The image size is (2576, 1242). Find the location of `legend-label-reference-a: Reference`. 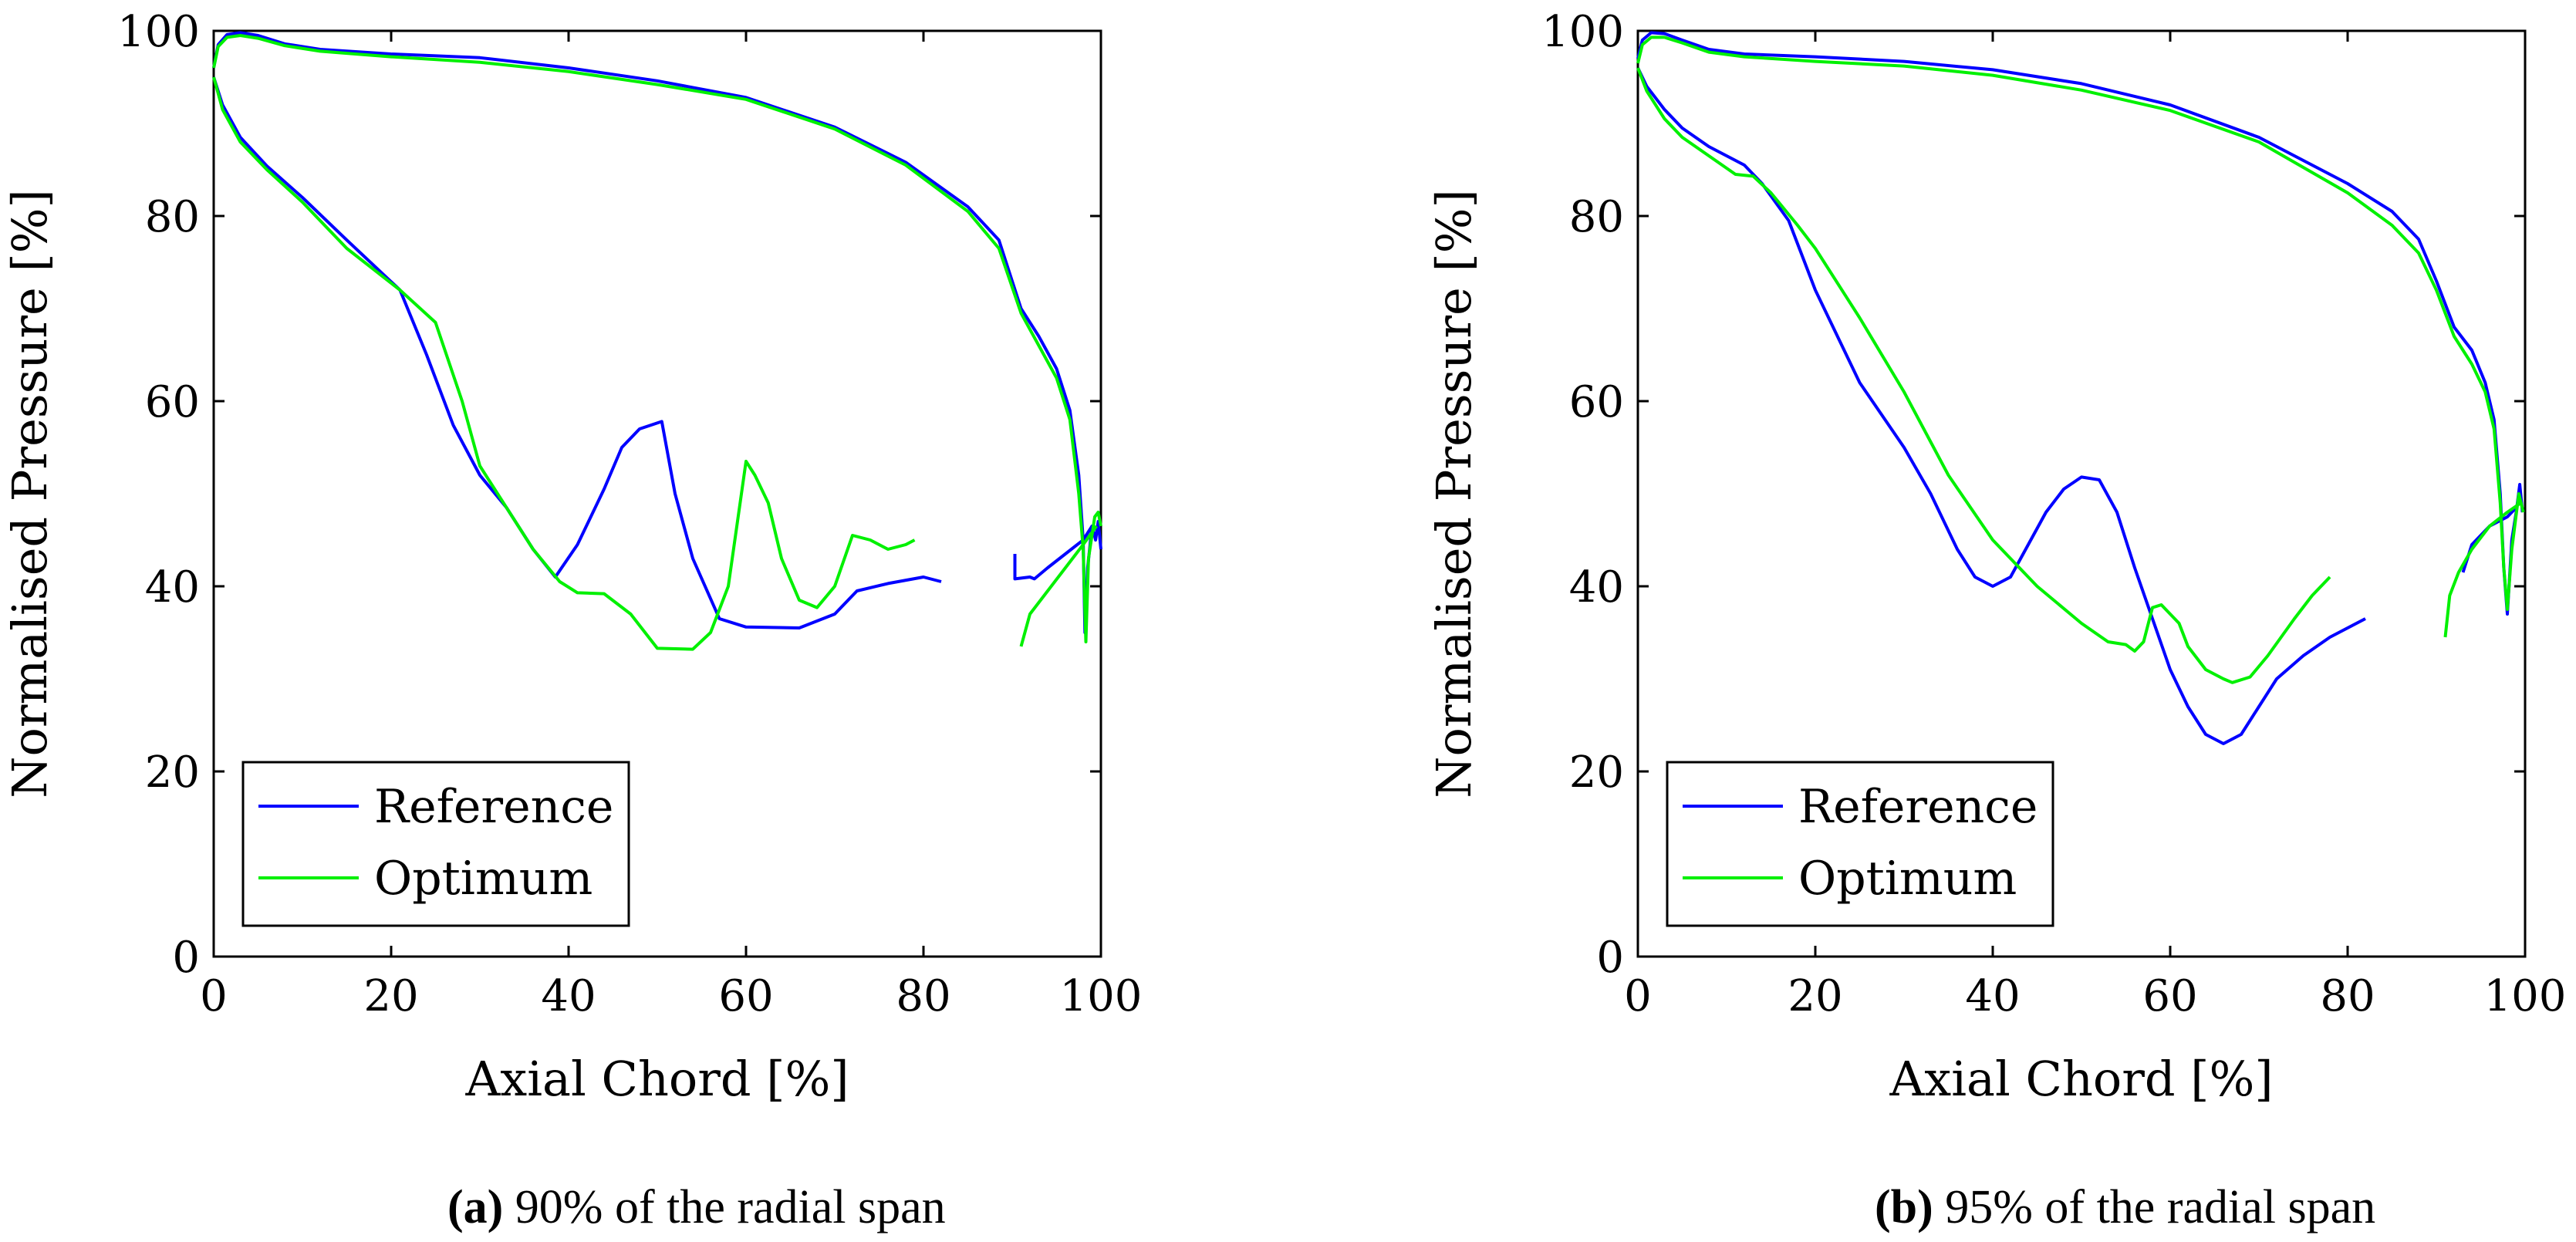

legend-label-reference-a: Reference is located at coordinates (494, 807).